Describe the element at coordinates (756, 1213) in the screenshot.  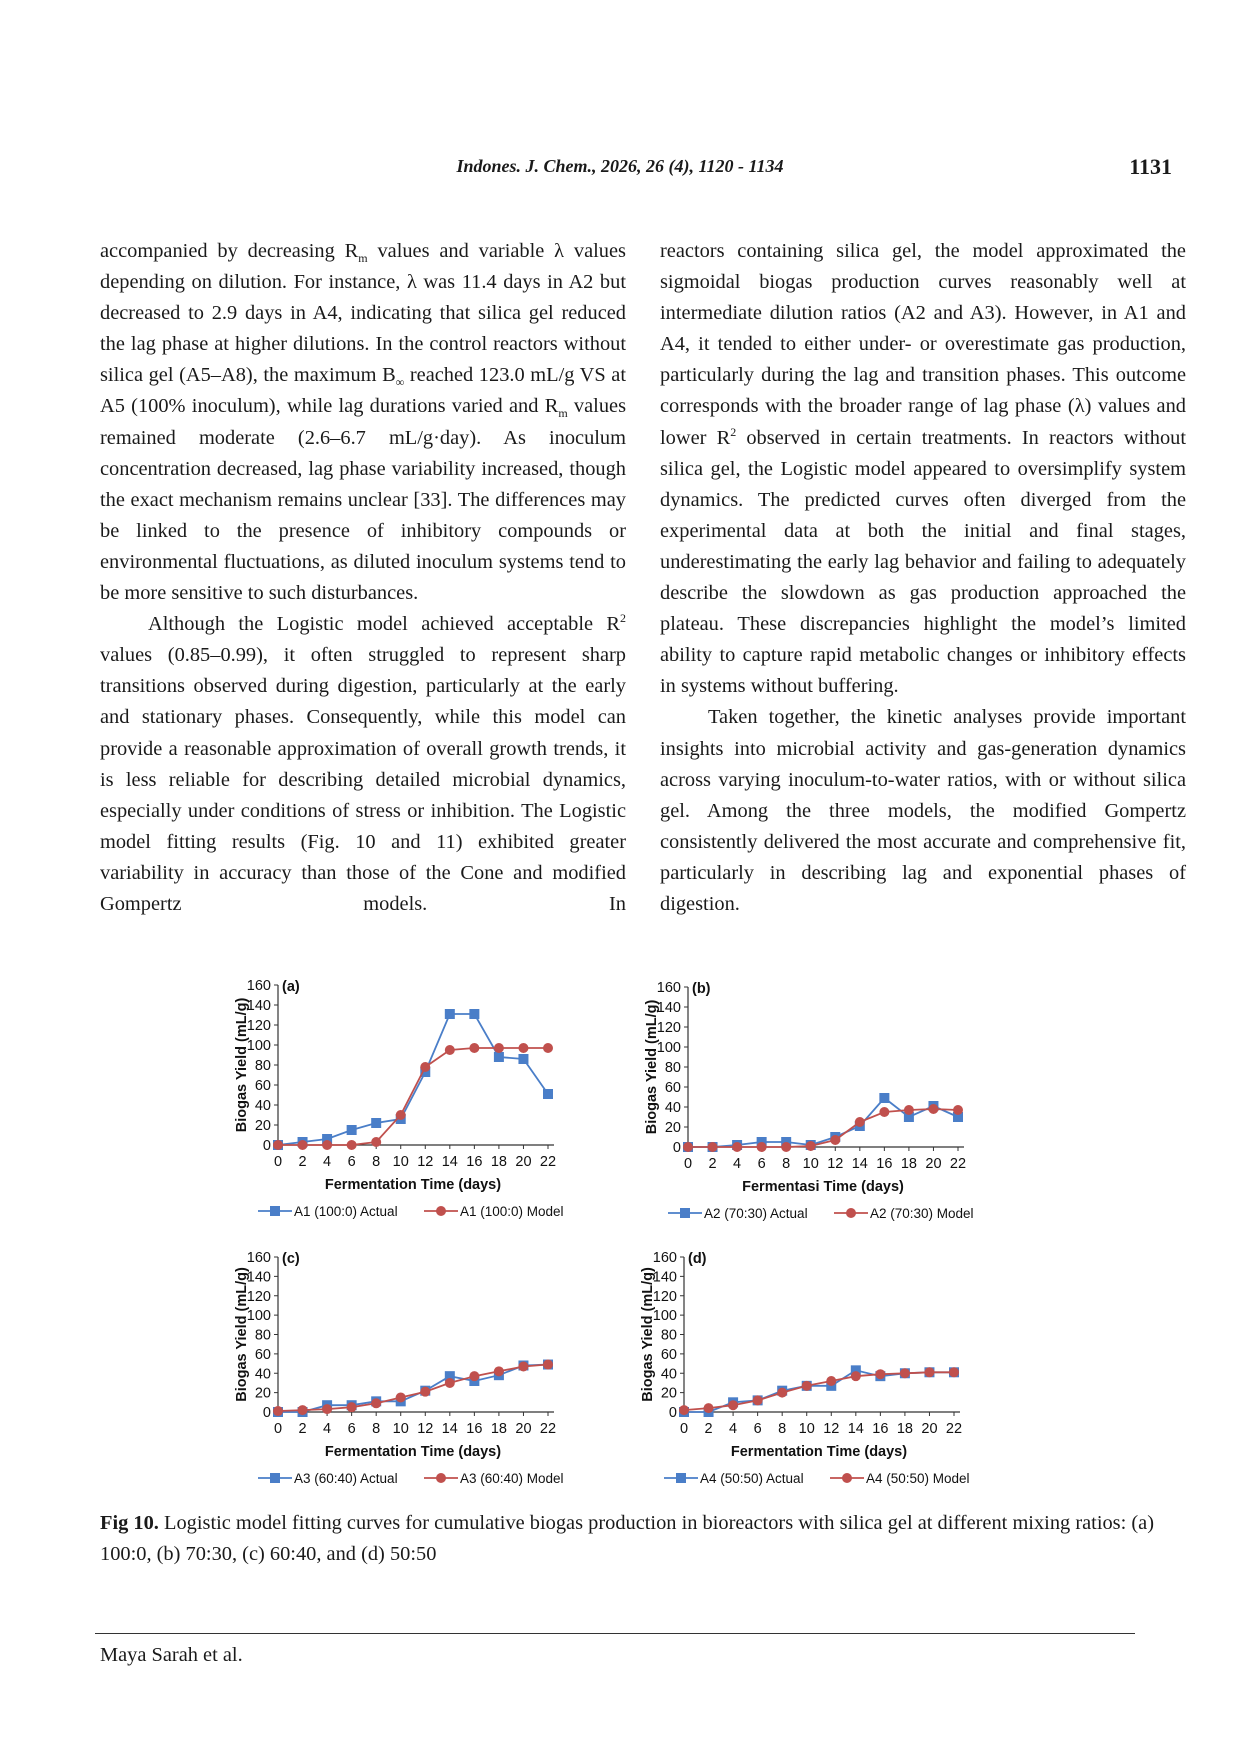
I see `legend-label: A2 (70:30) Actual` at that location.